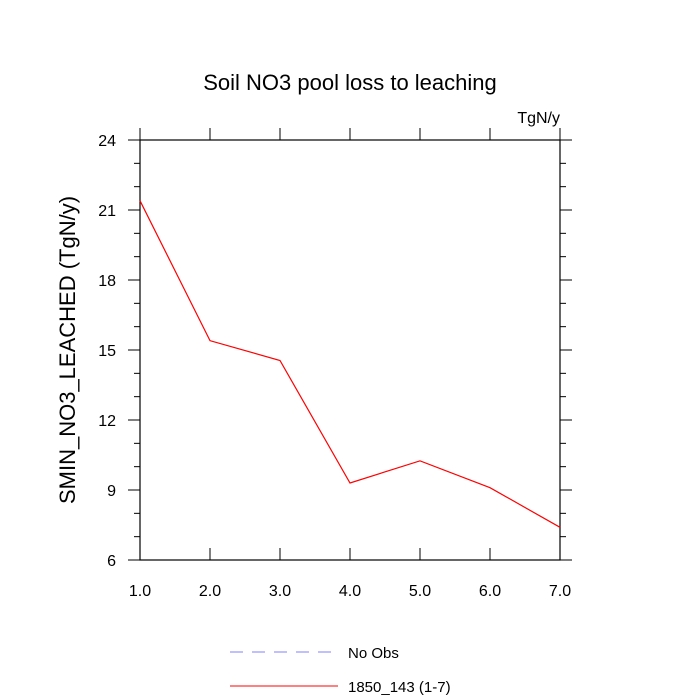  What do you see at coordinates (111, 491) in the screenshot?
I see `y-tick-label: 9` at bounding box center [111, 491].